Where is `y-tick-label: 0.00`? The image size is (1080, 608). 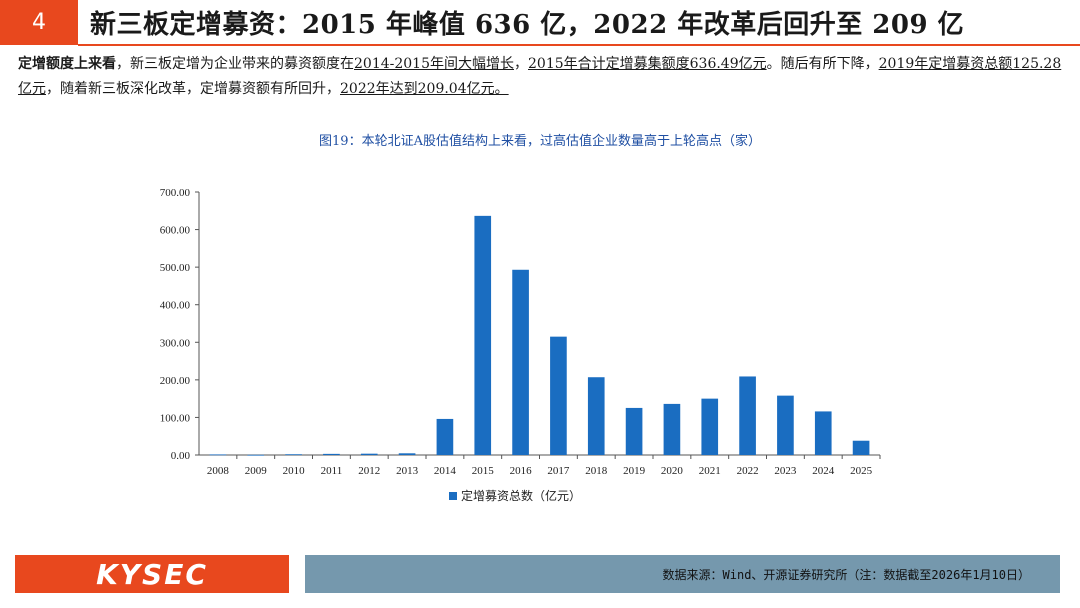 y-tick-label: 0.00 is located at coordinates (181, 456).